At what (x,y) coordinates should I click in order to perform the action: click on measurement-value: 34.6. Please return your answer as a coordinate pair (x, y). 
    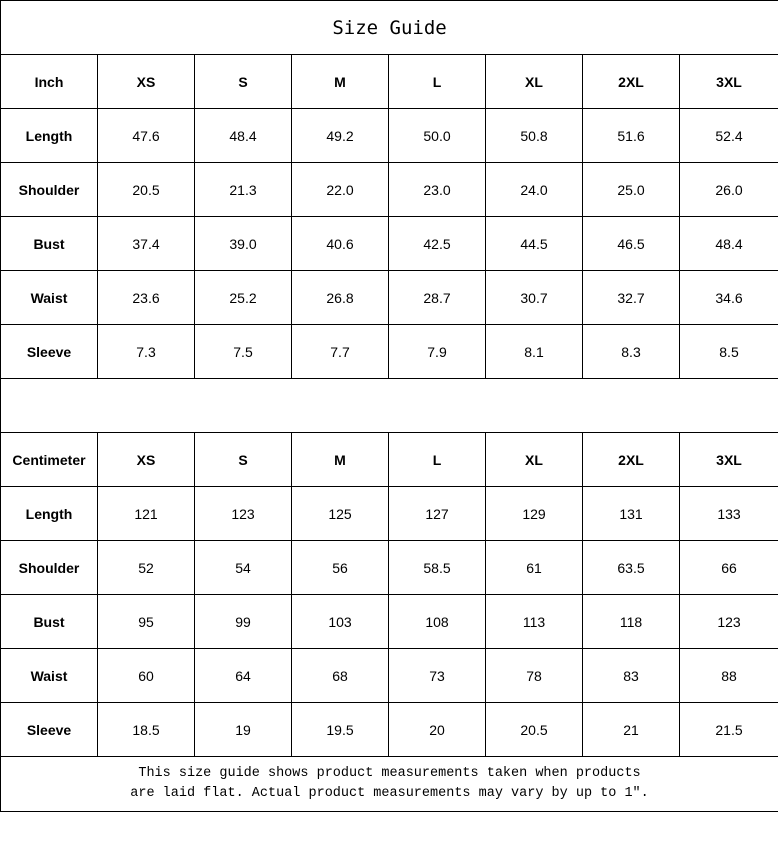
    Looking at the image, I should click on (728, 297).